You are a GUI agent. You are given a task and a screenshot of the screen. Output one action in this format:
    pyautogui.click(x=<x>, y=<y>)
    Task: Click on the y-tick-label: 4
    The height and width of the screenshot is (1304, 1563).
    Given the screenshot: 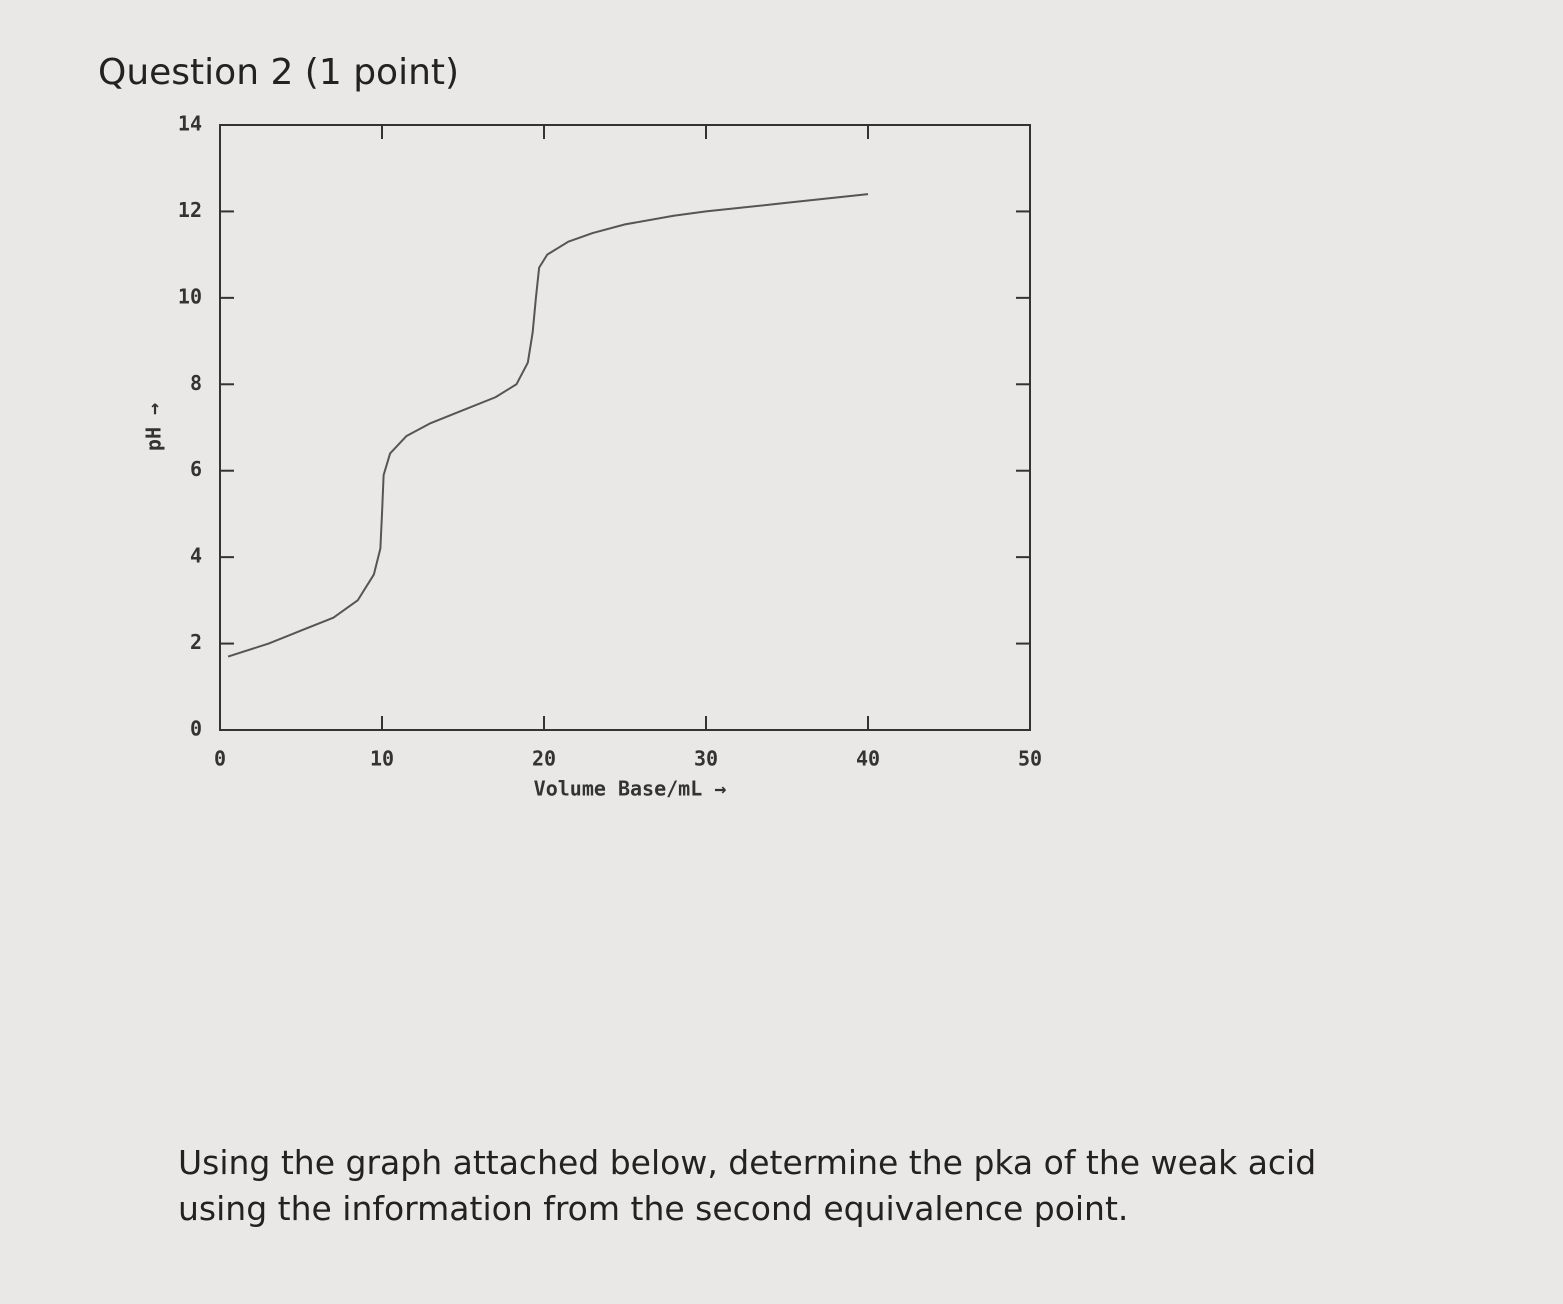 What is the action you would take?
    pyautogui.click(x=196, y=556)
    